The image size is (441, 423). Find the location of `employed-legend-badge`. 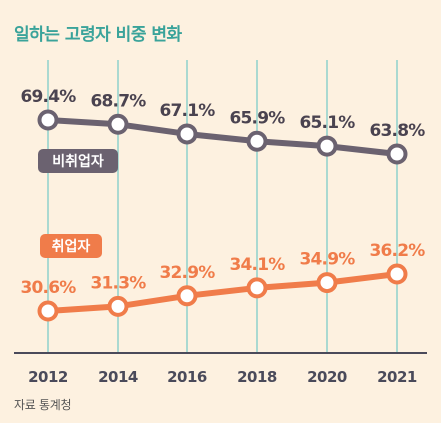

employed-legend-badge is located at coordinates (71, 246).